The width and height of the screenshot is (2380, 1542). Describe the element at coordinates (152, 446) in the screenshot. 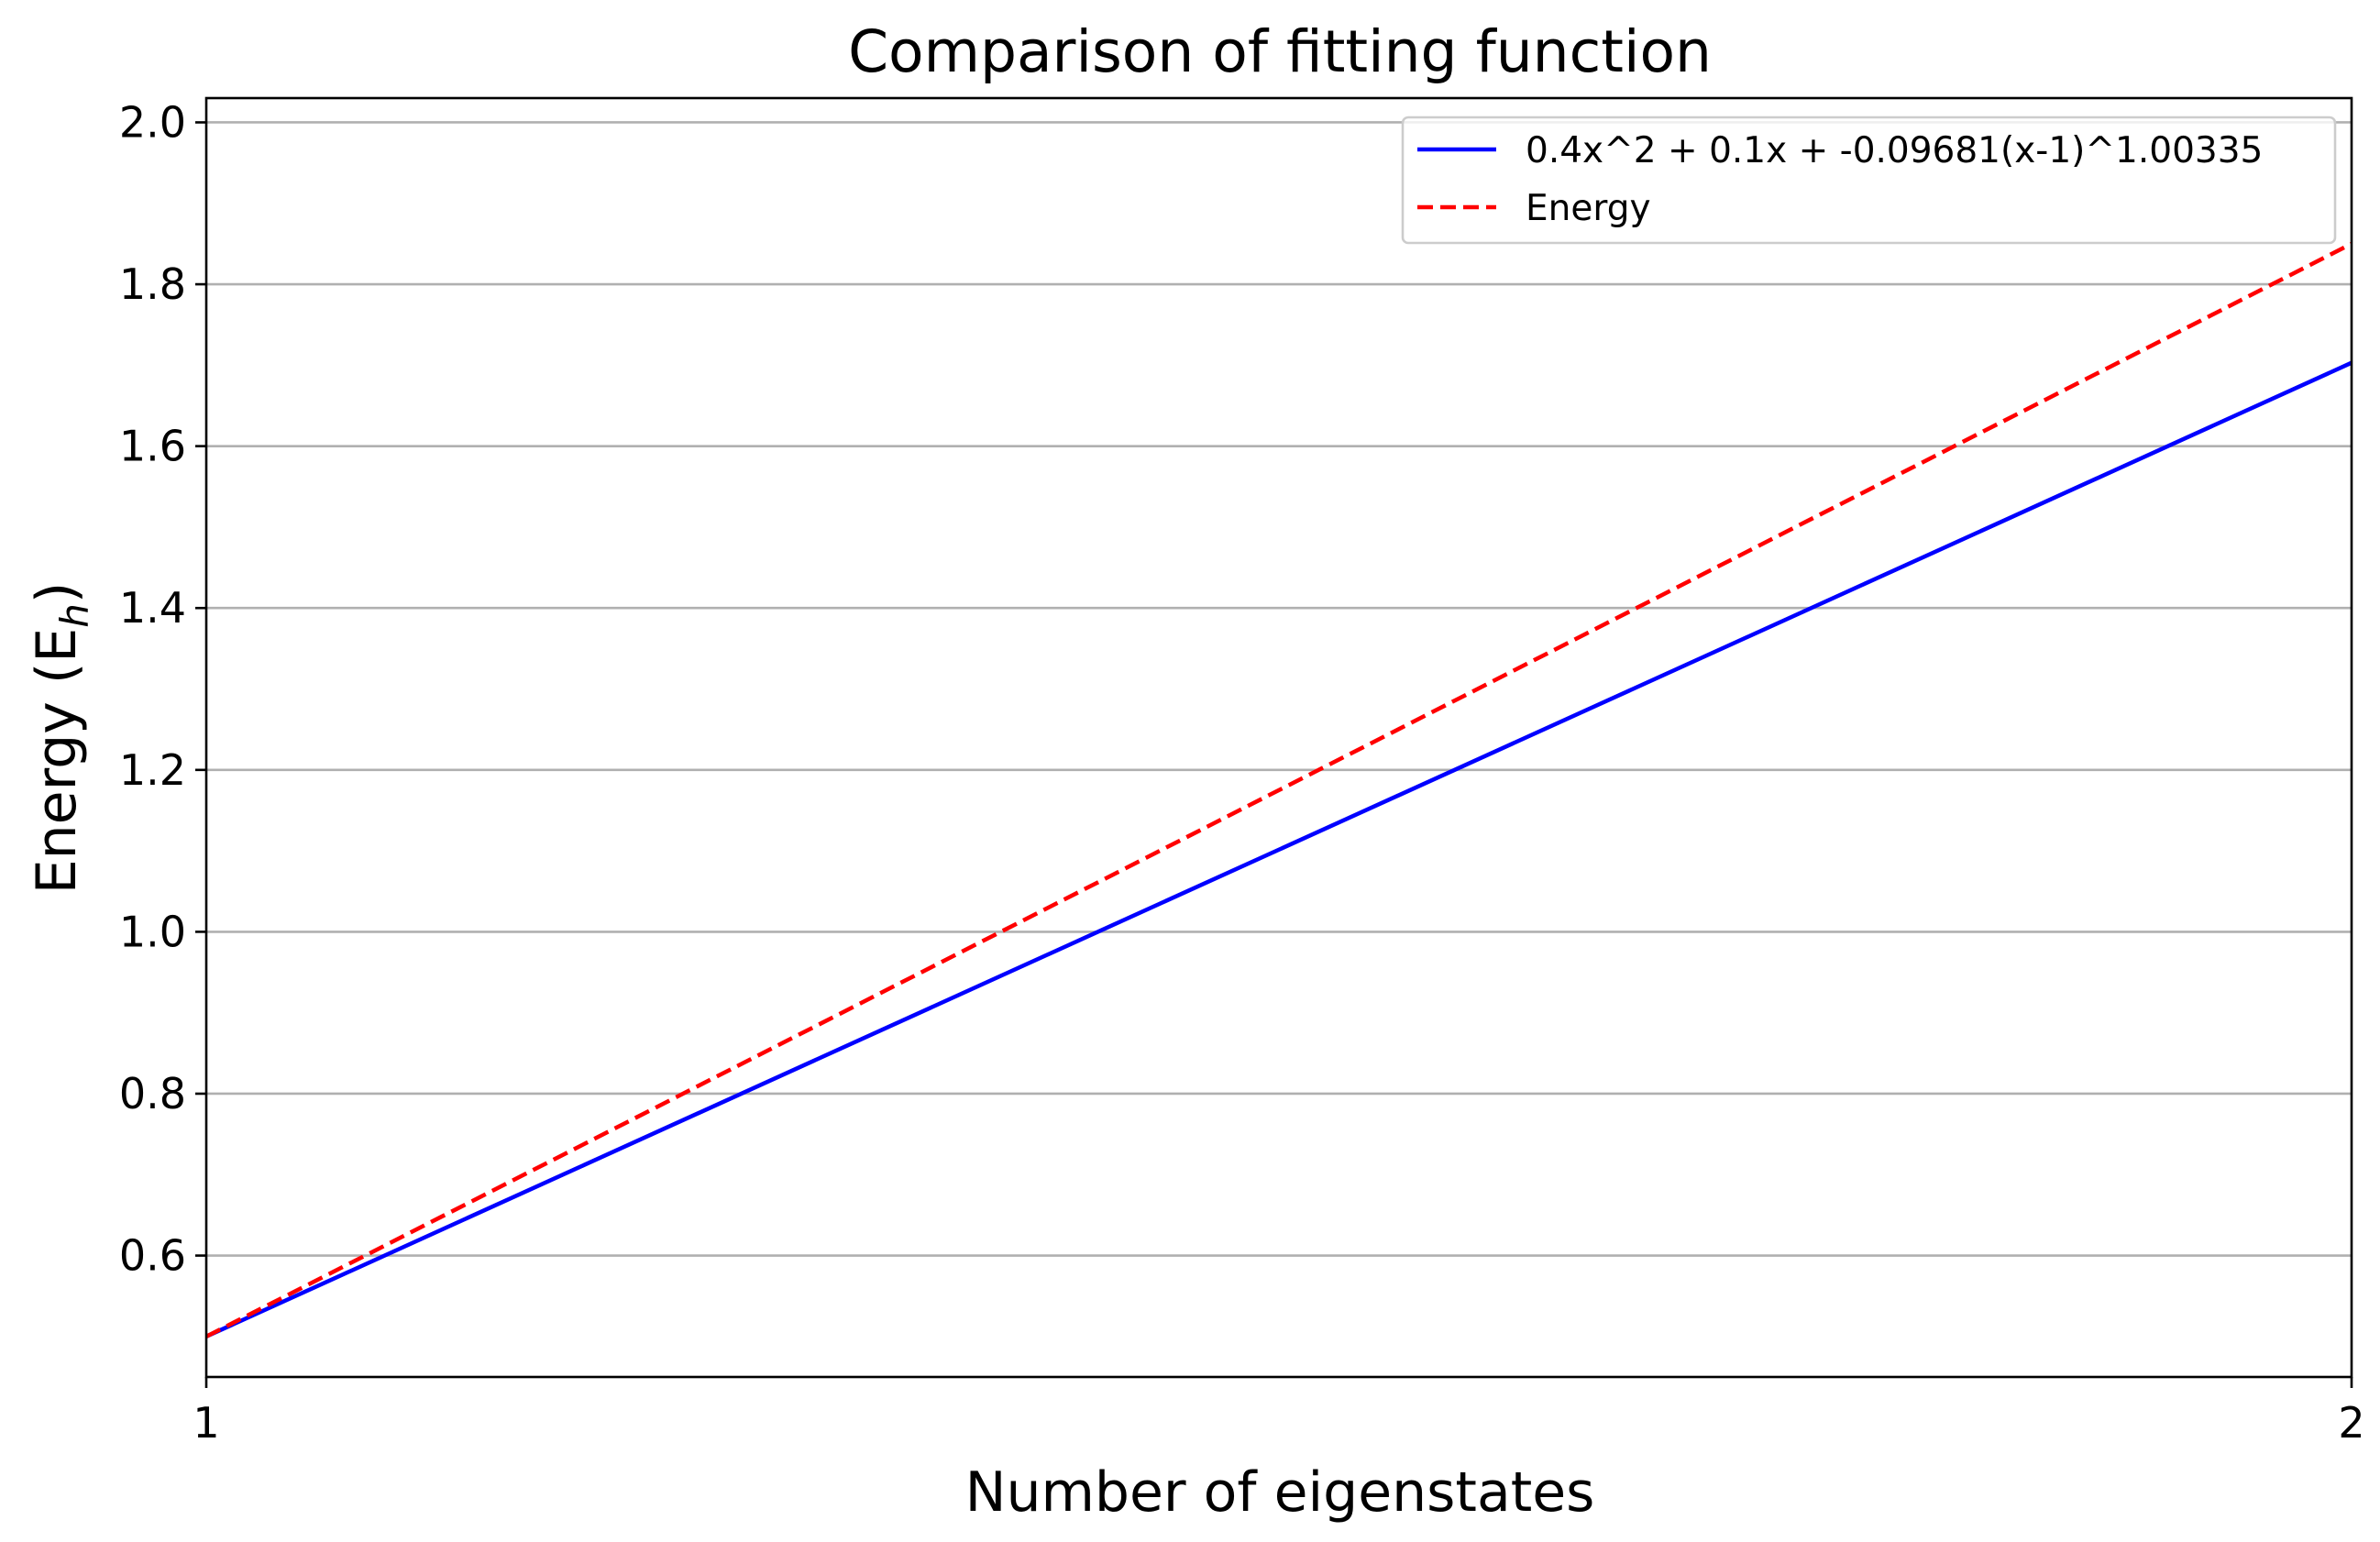

I see `y-tick-label: 1.6` at that location.